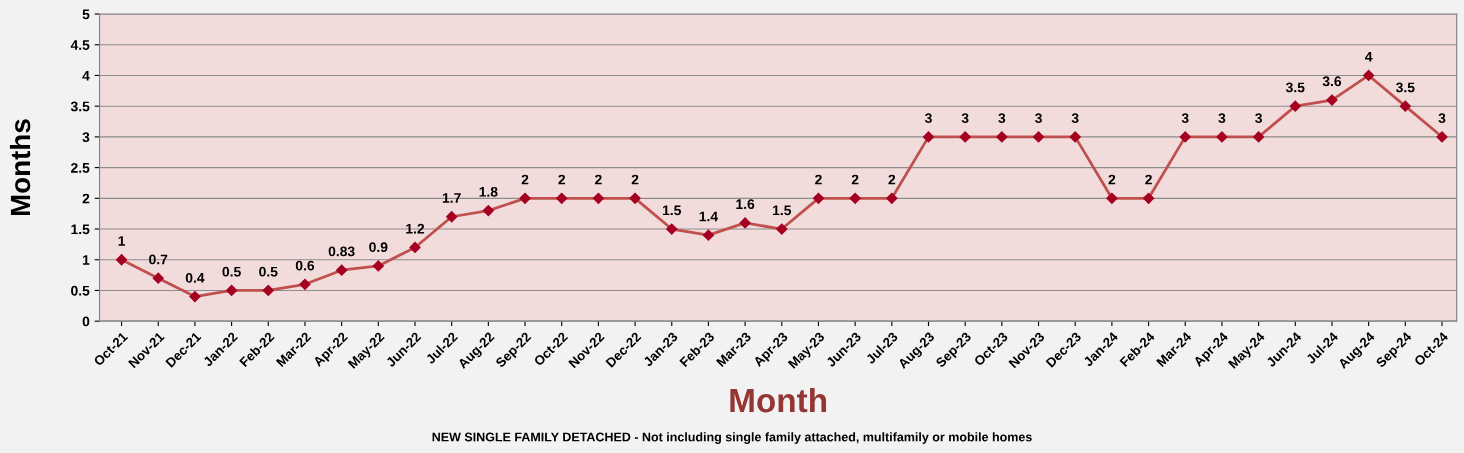  I want to click on data-label: 1.7, so click(451, 198).